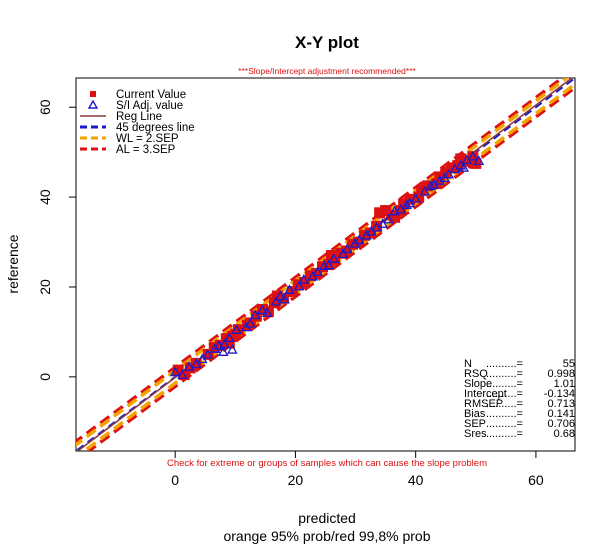 Image resolution: width=616 pixels, height=548 pixels. What do you see at coordinates (357, 469) in the screenshot?
I see `x-axis: 0 20 40 60` at bounding box center [357, 469].